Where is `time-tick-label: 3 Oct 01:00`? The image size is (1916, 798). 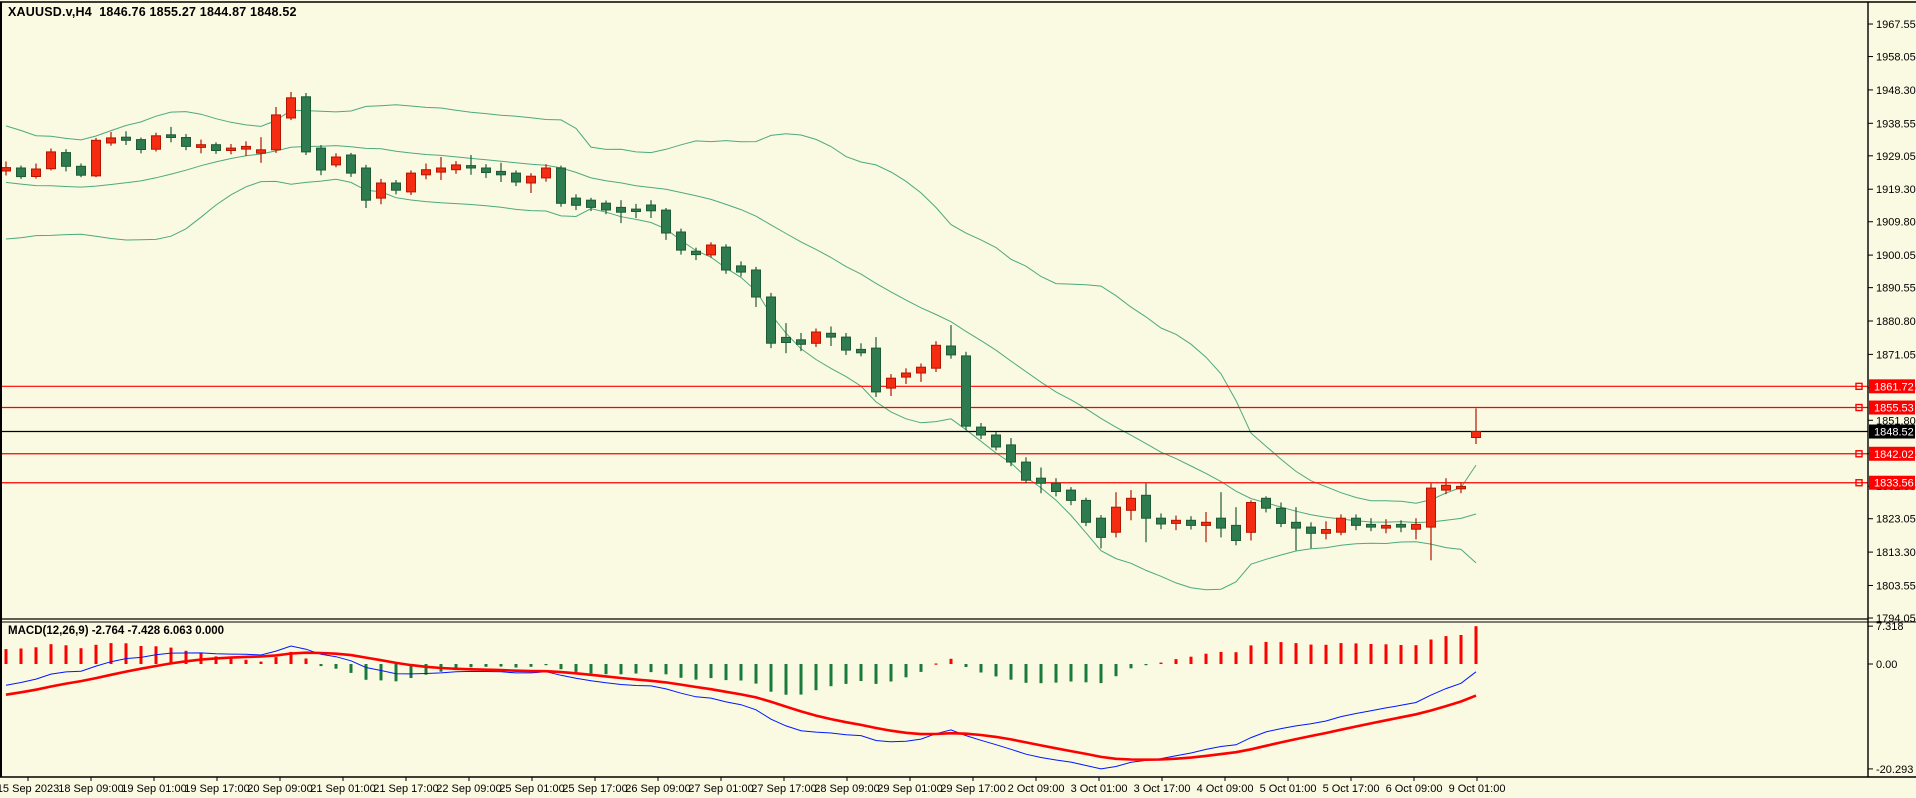 time-tick-label: 3 Oct 01:00 is located at coordinates (1099, 789).